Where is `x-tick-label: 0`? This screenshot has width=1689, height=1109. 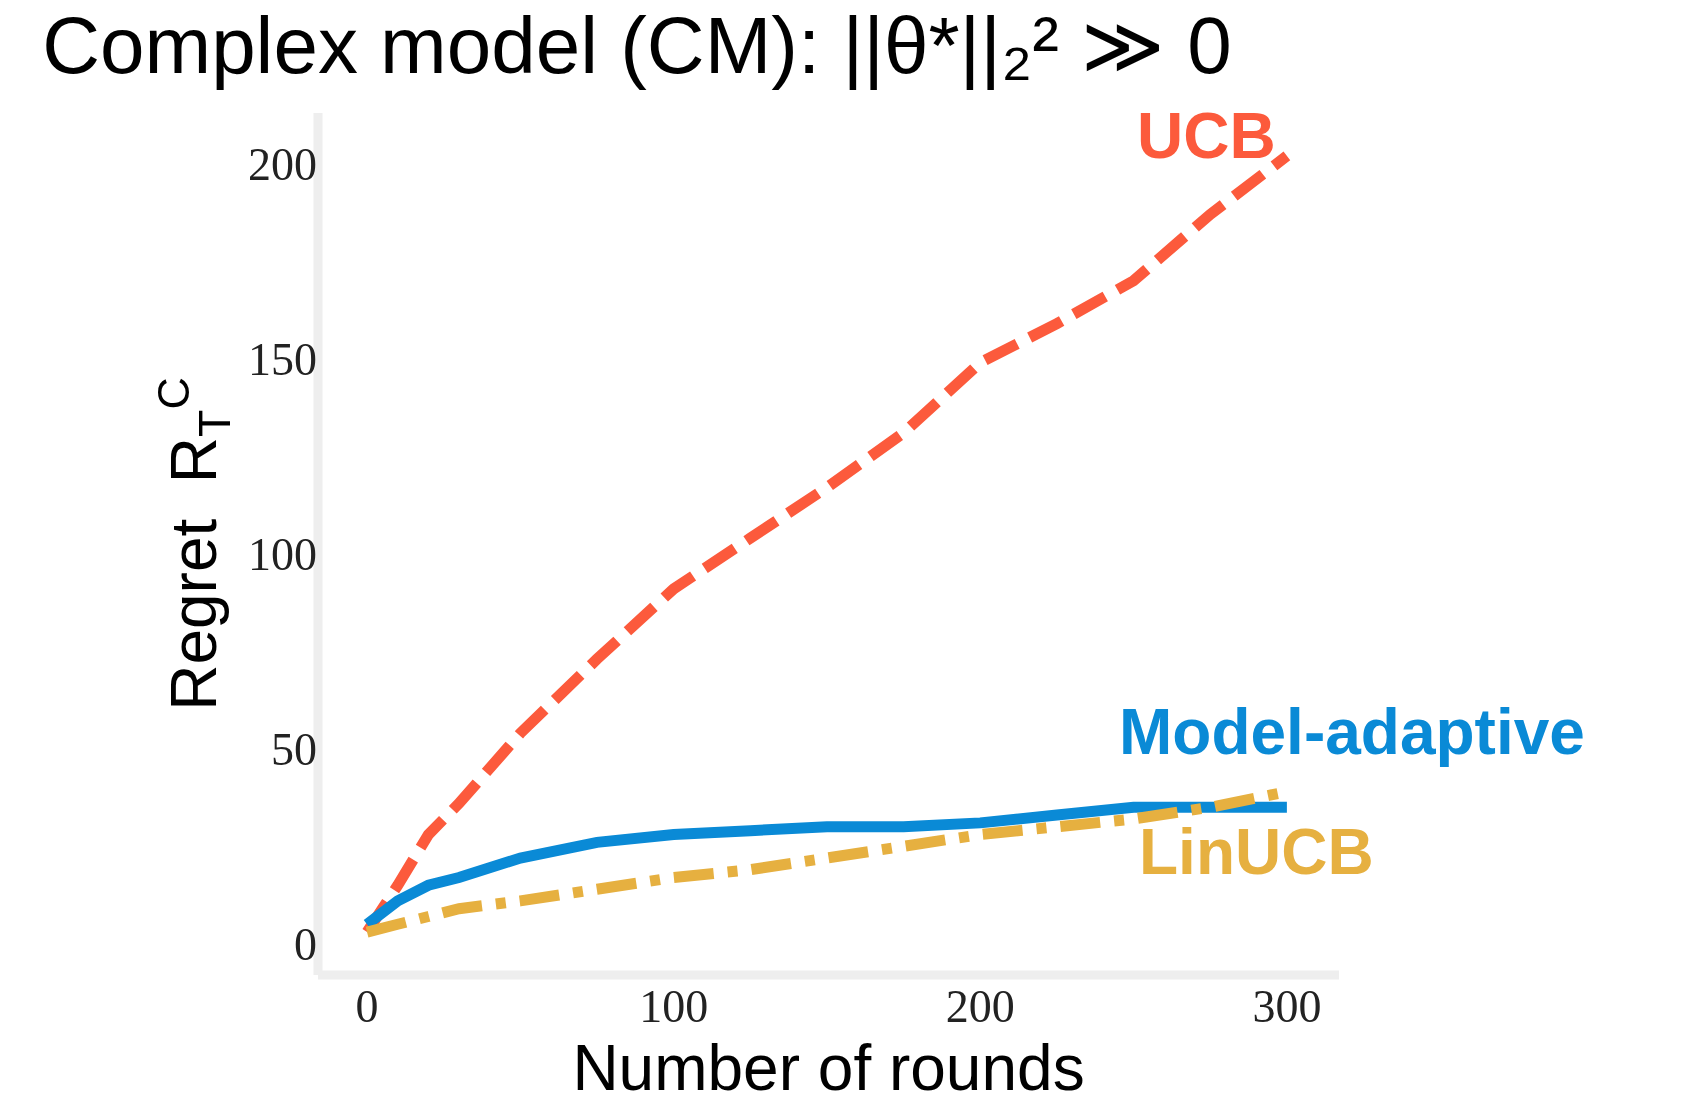
x-tick-label: 0 is located at coordinates (367, 1006).